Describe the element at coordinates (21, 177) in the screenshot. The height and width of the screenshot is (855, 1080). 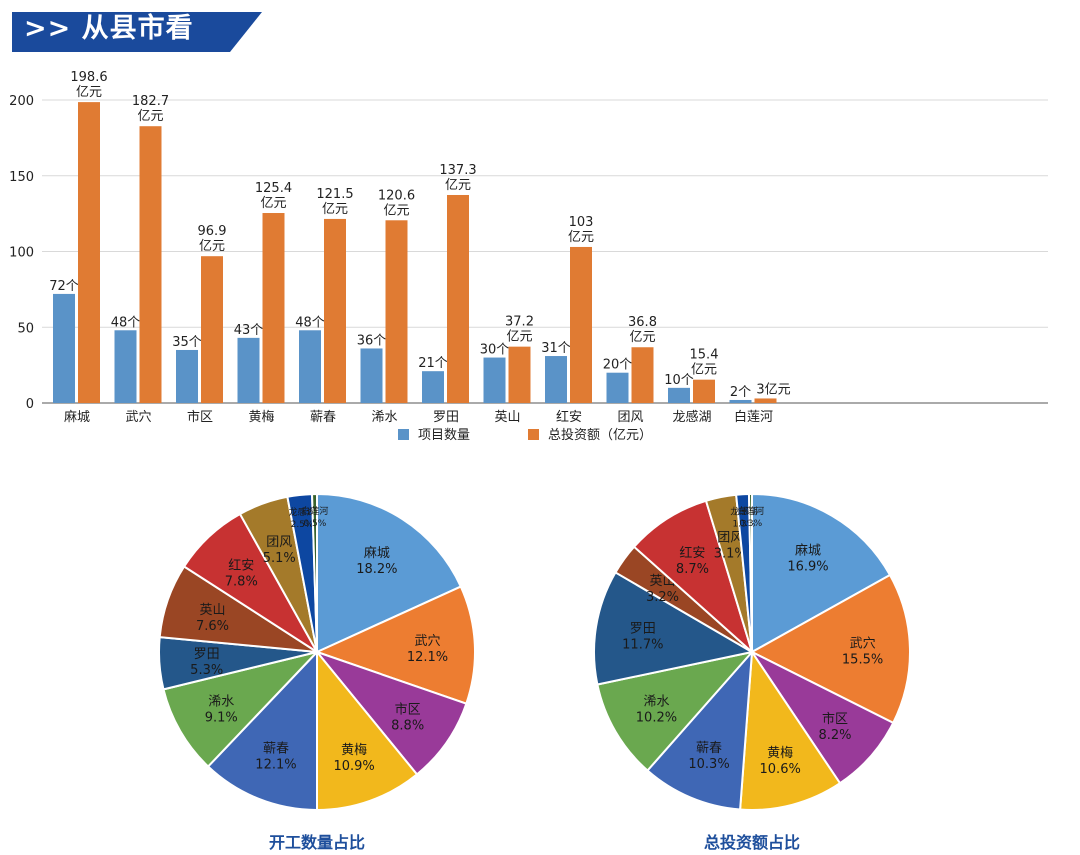
I see `y-tick-label: 150` at that location.